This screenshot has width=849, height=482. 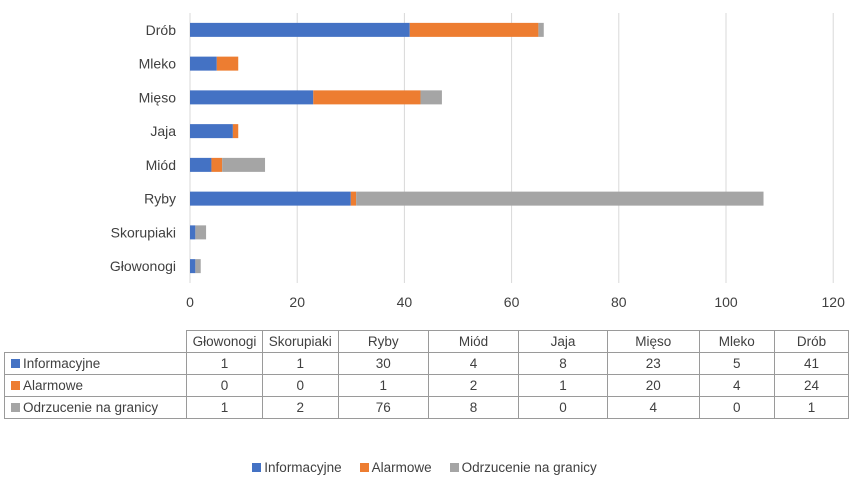 What do you see at coordinates (163, 131) in the screenshot?
I see `category-label: Jaja` at bounding box center [163, 131].